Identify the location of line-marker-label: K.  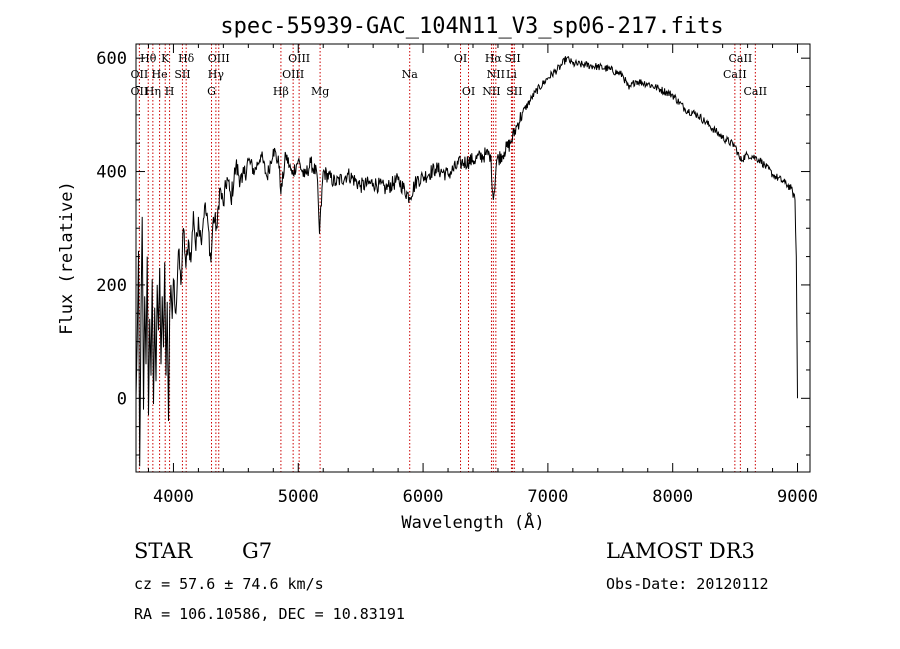
(165, 58).